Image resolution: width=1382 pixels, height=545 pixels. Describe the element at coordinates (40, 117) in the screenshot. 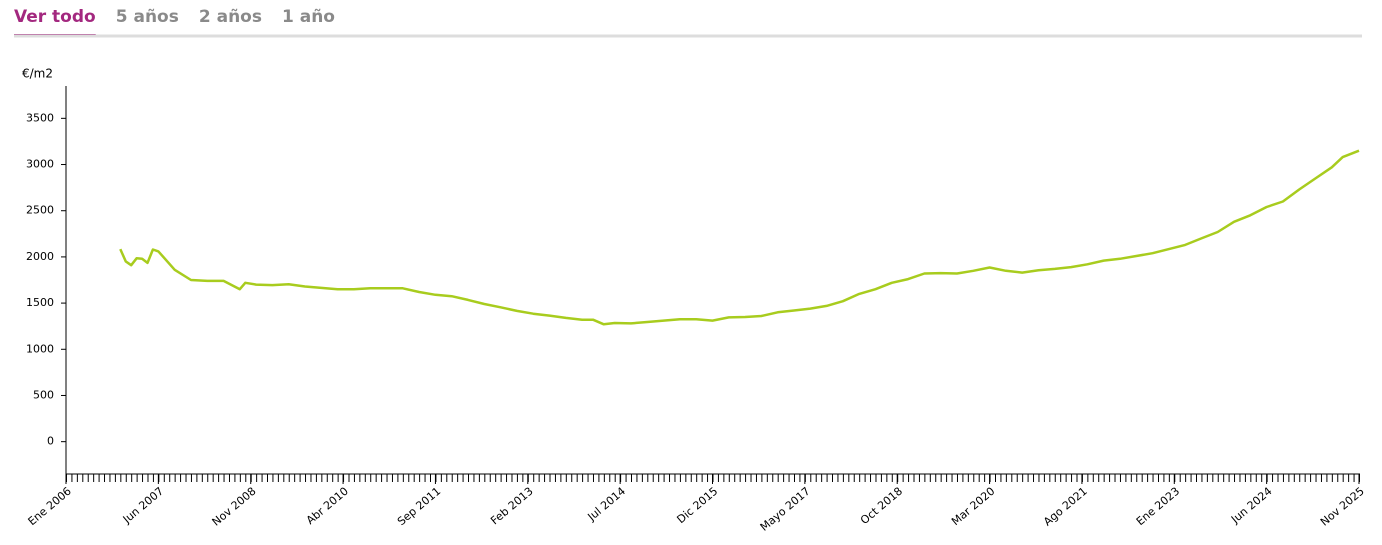

I see `y-tick-label: 3500` at that location.